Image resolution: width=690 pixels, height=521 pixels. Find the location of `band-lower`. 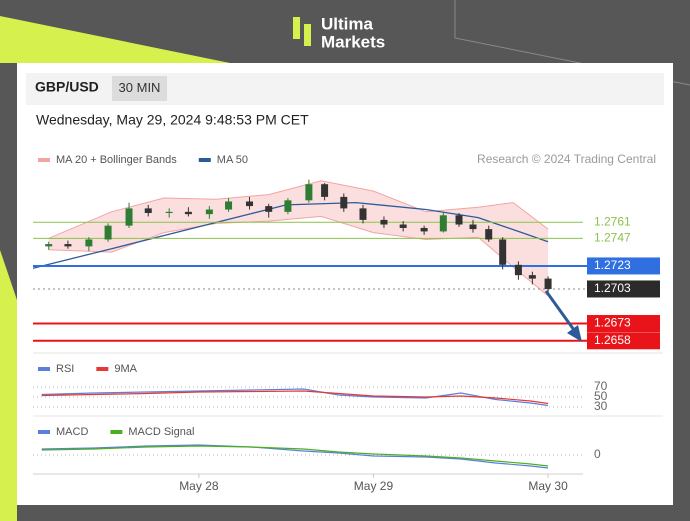

band-lower is located at coordinates (298, 256).